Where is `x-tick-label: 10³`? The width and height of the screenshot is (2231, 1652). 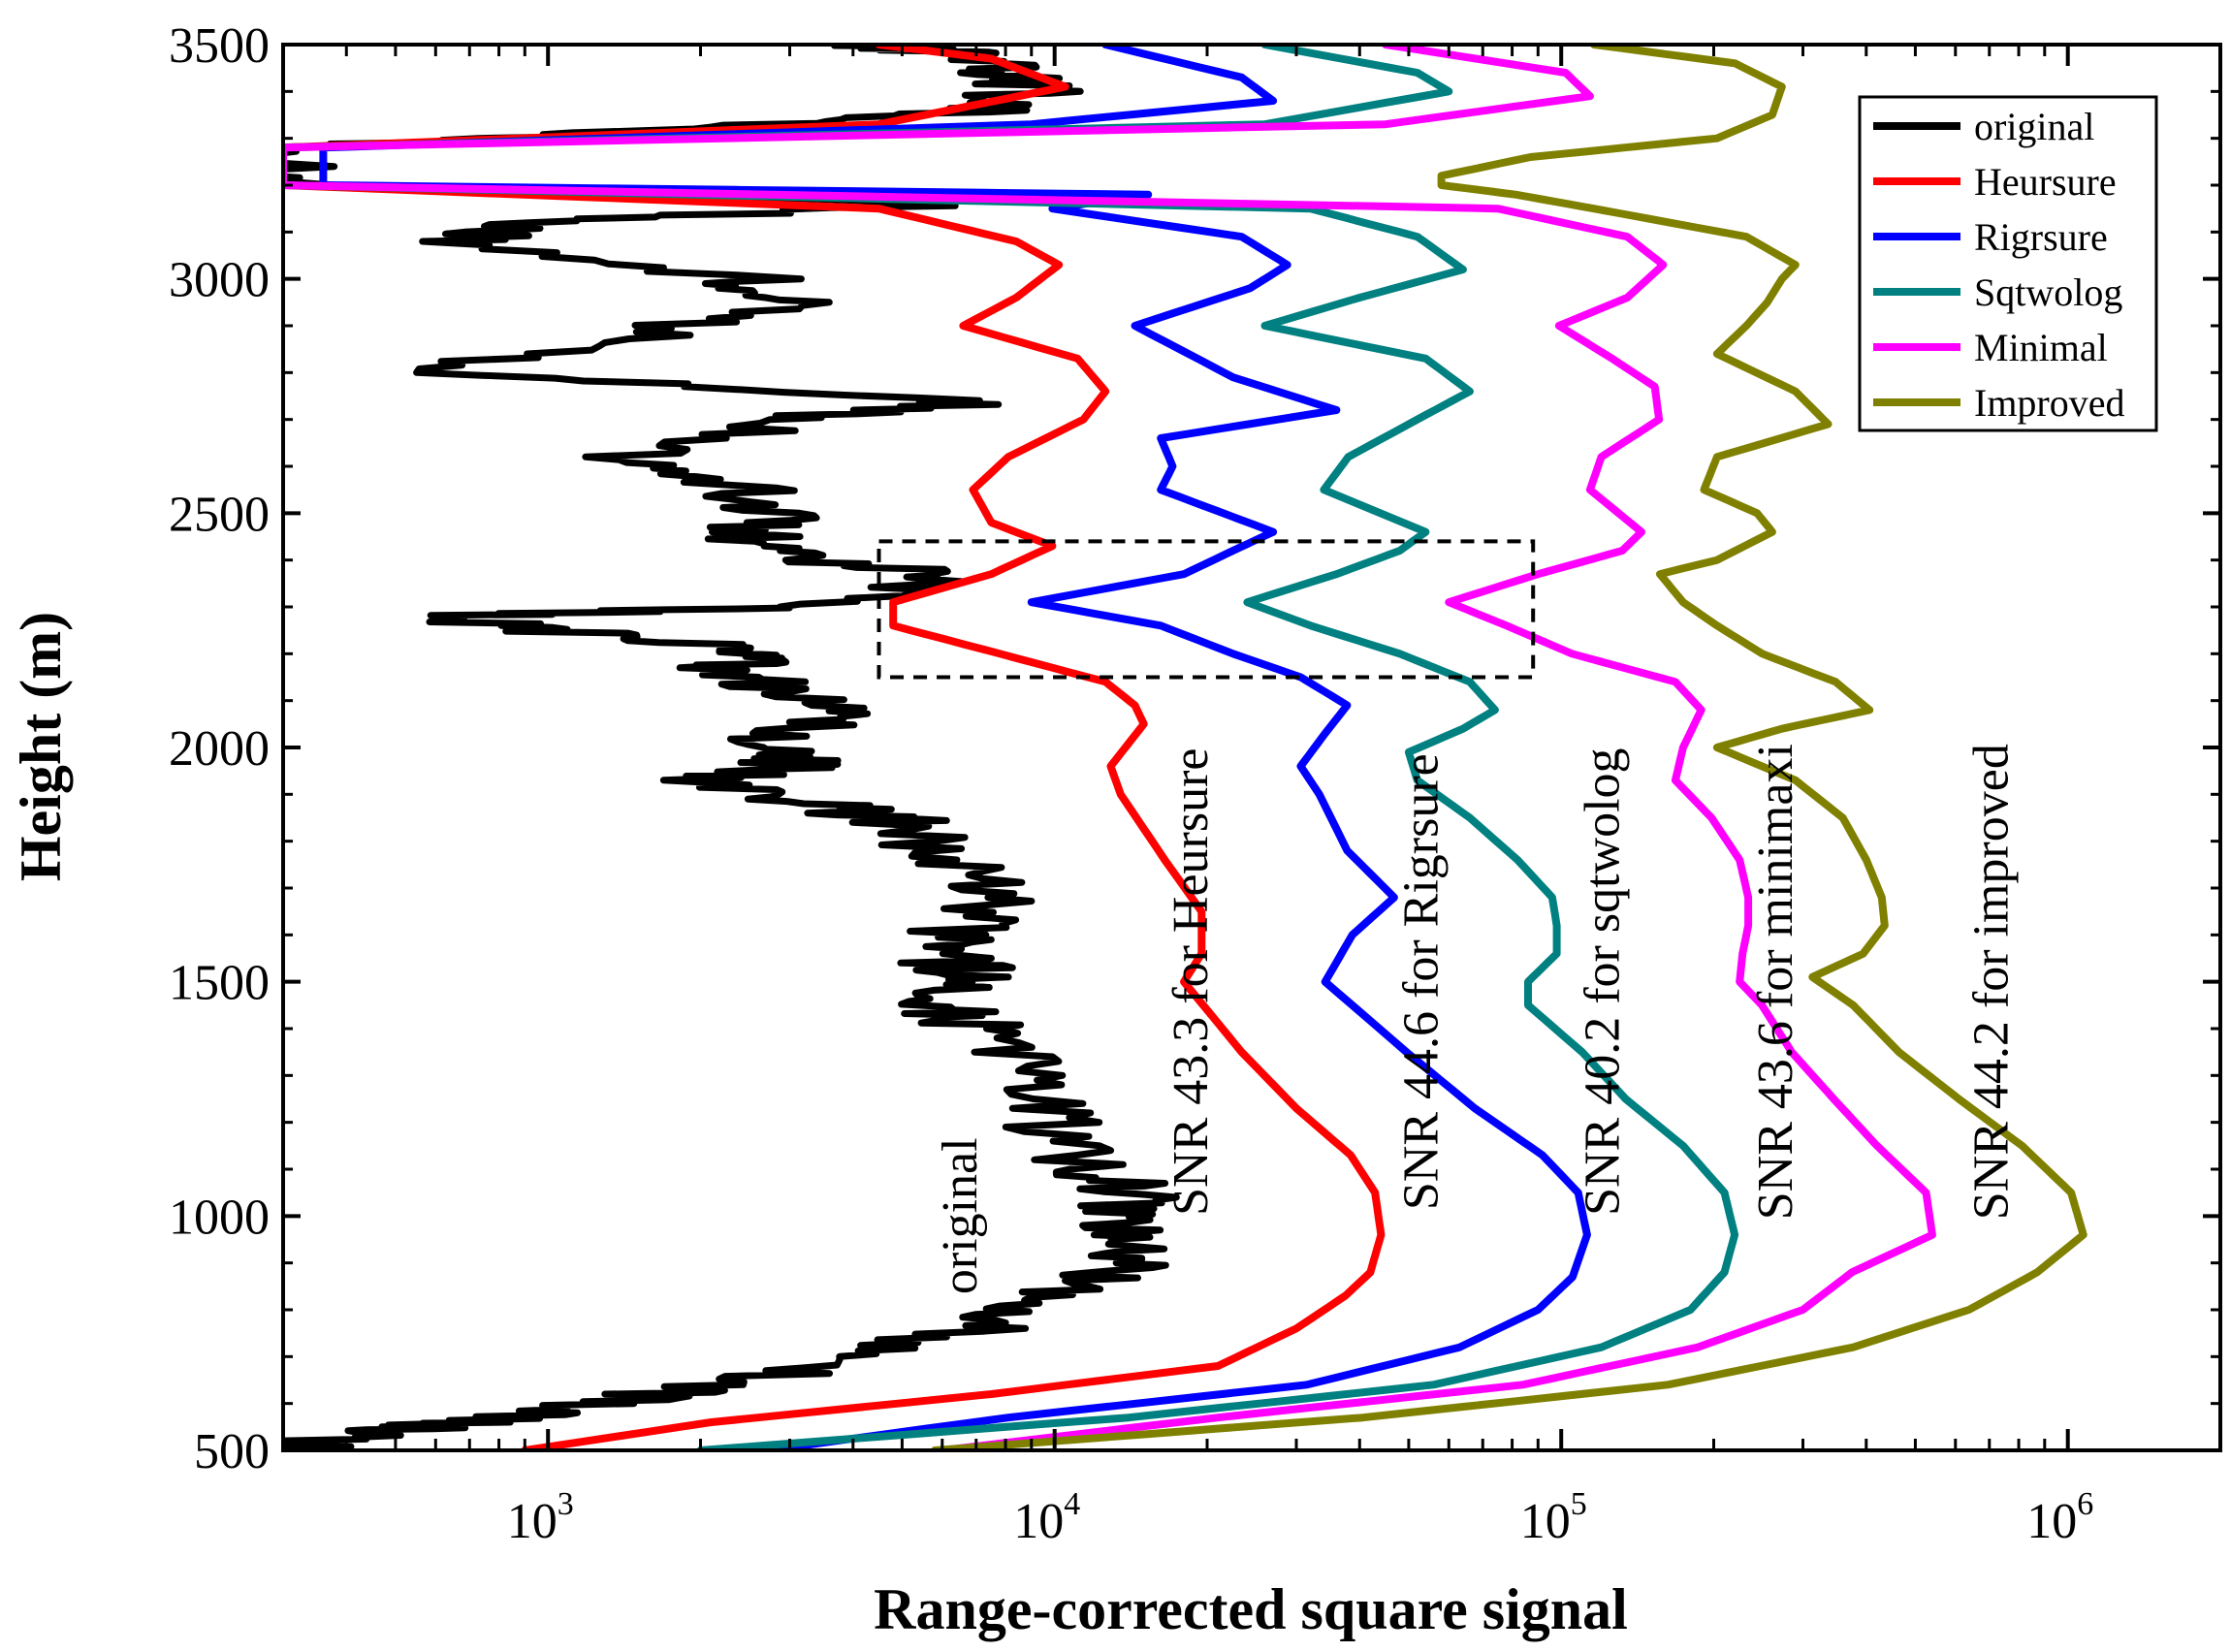
x-tick-label: 10³ is located at coordinates (541, 1518).